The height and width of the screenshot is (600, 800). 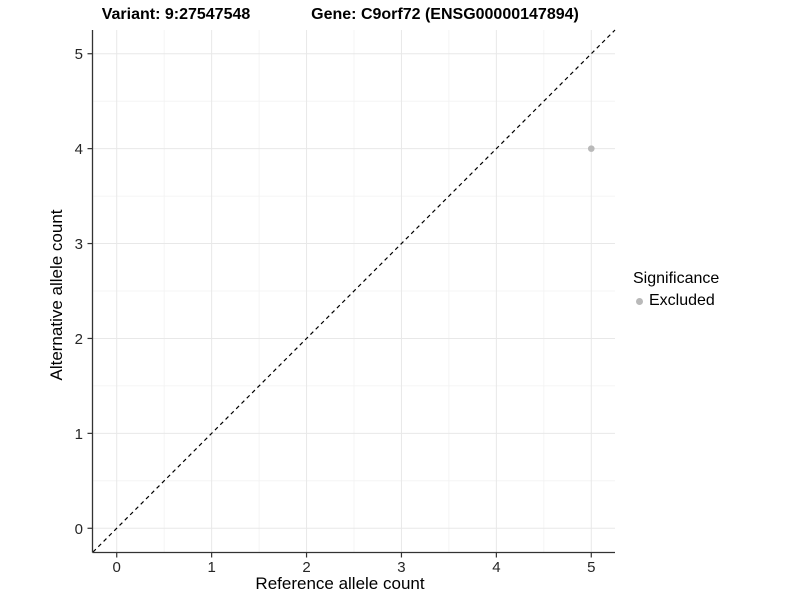 I want to click on y-axis-title: Alternative allele count, so click(x=56, y=295).